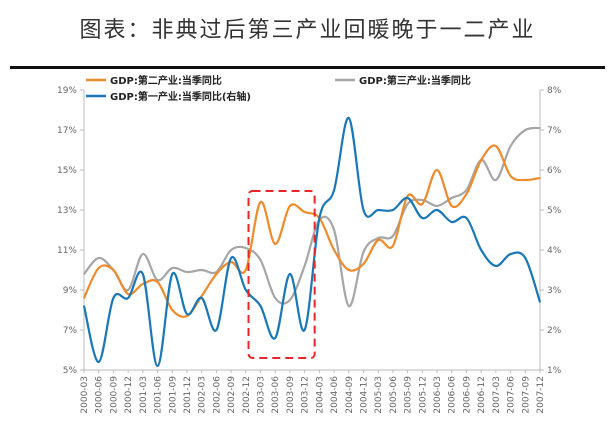 Image resolution: width=615 pixels, height=431 pixels. What do you see at coordinates (320, 395) in the screenshot?
I see `x-tick-label: 2004-03` at bounding box center [320, 395].